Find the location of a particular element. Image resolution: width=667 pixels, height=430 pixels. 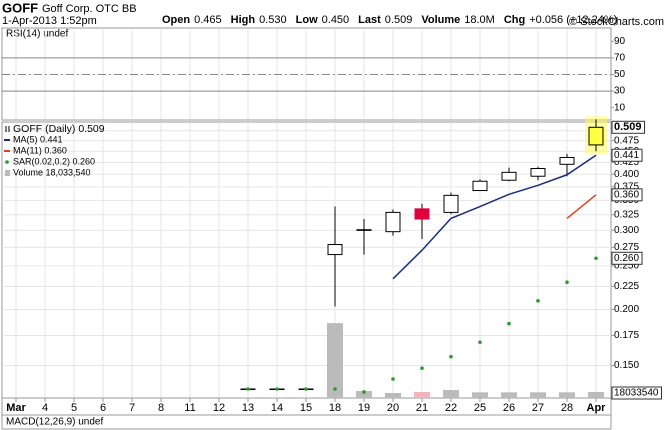

quote-value: 0.450 is located at coordinates (336, 20).